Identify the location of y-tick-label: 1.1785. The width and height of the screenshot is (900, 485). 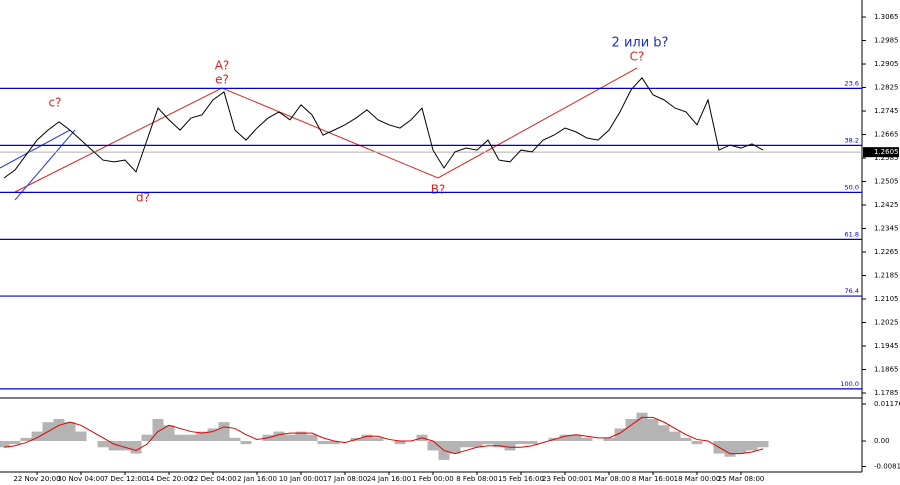
(886, 393).